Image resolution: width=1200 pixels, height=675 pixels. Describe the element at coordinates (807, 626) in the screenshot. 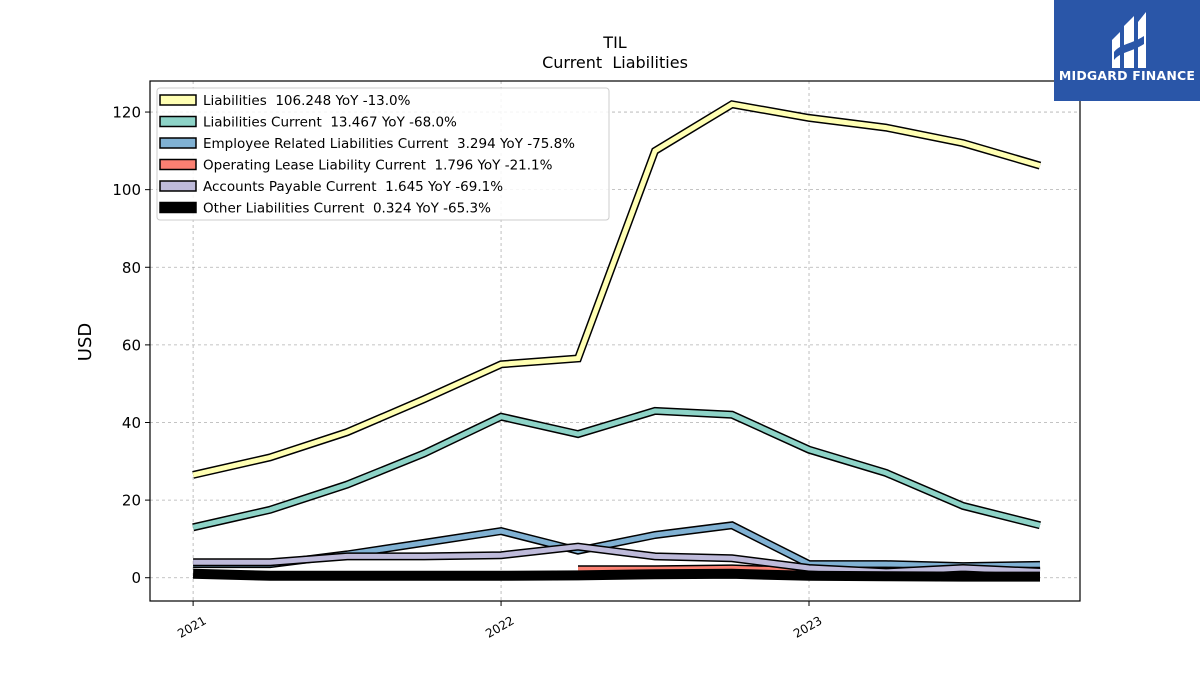

I see `x-tick-label: 2023` at that location.